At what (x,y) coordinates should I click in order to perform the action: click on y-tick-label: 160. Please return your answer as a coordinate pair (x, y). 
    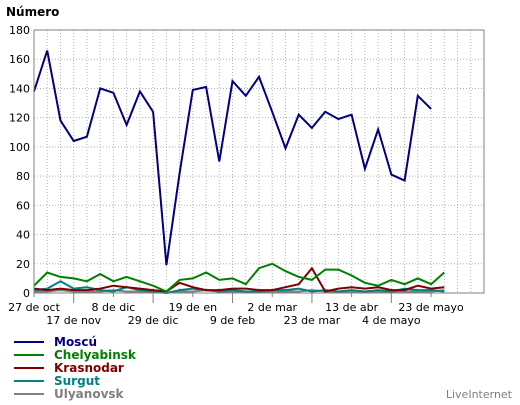
    Looking at the image, I should click on (19, 59).